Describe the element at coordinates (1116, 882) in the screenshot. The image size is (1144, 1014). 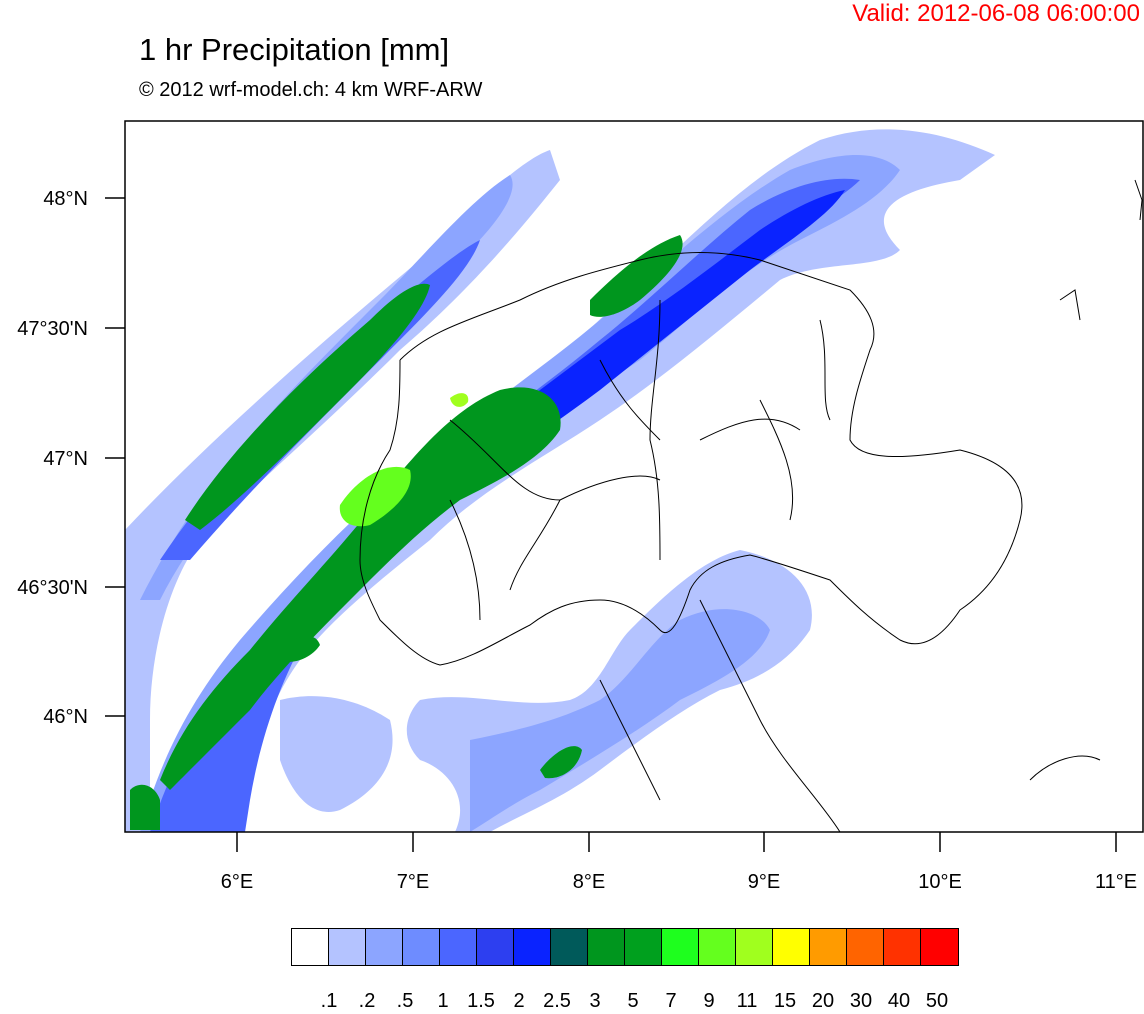
I see `lon-label-11e: 11°E` at that location.